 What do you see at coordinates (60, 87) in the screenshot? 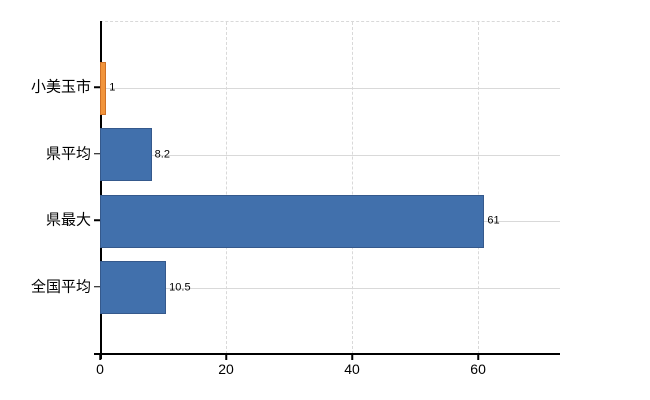
I see `category-label: 小美玉市` at bounding box center [60, 87].